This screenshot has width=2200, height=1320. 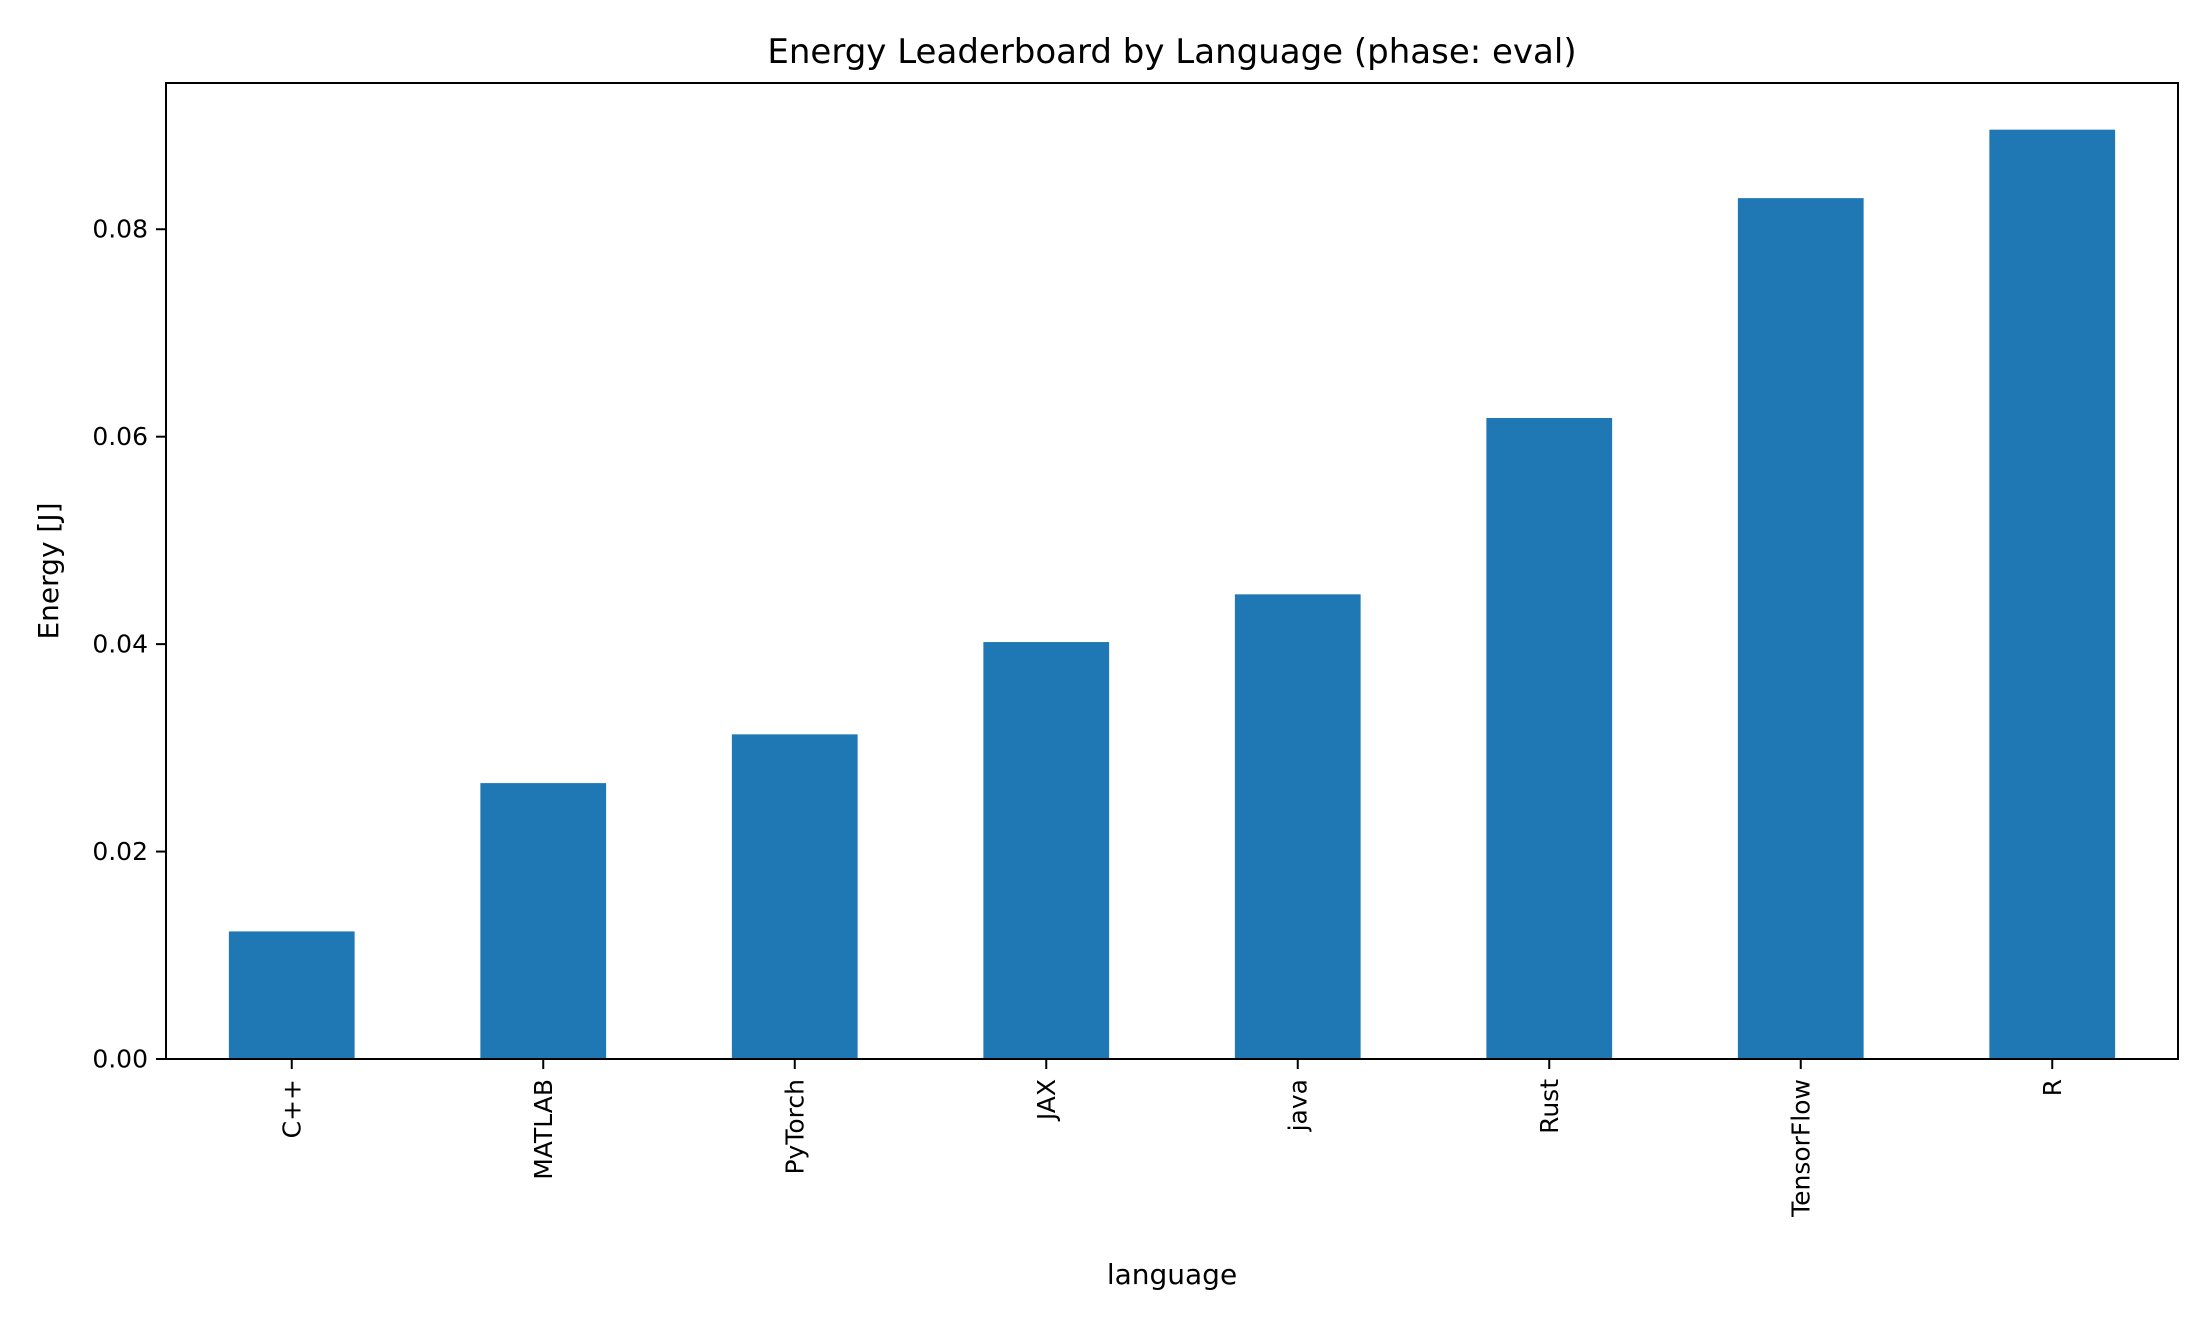 What do you see at coordinates (120, 436) in the screenshot?
I see `y-tick-label: 0.06` at bounding box center [120, 436].